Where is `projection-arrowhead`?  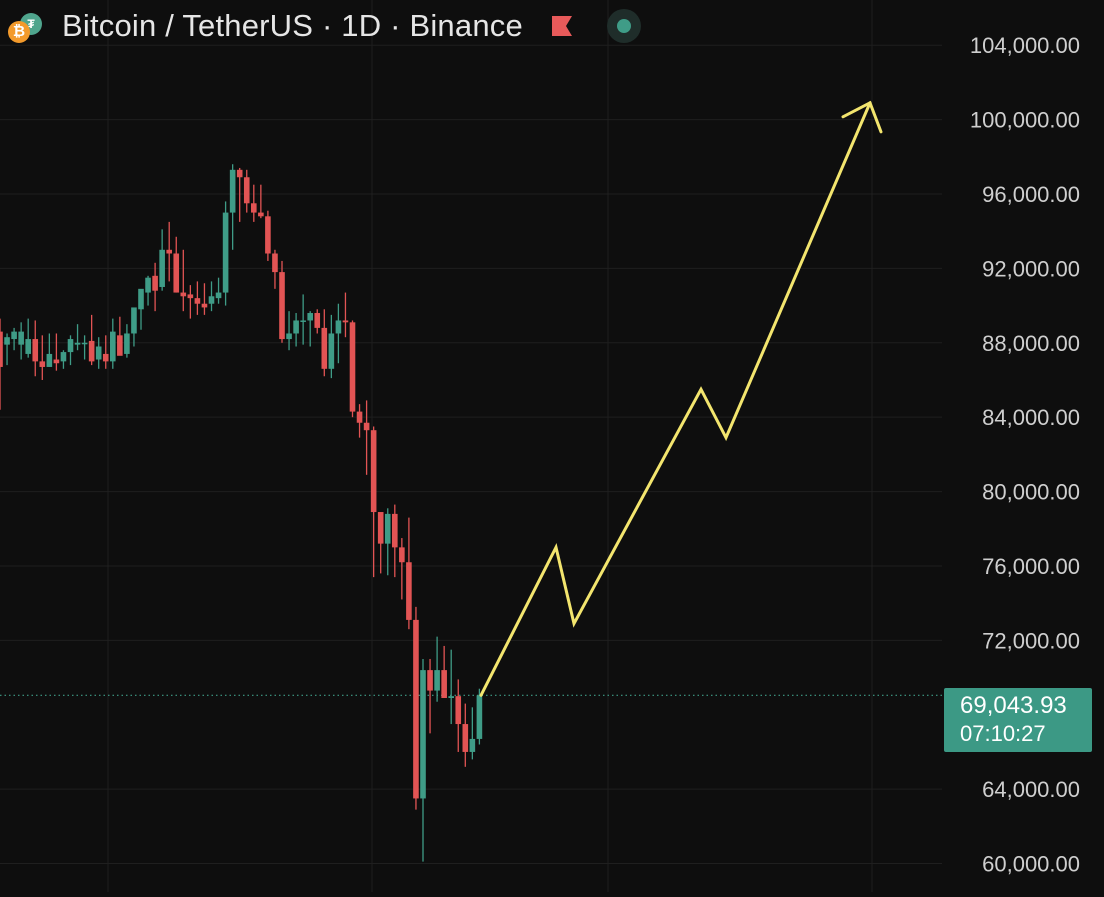
projection-arrowhead is located at coordinates (862, 117).